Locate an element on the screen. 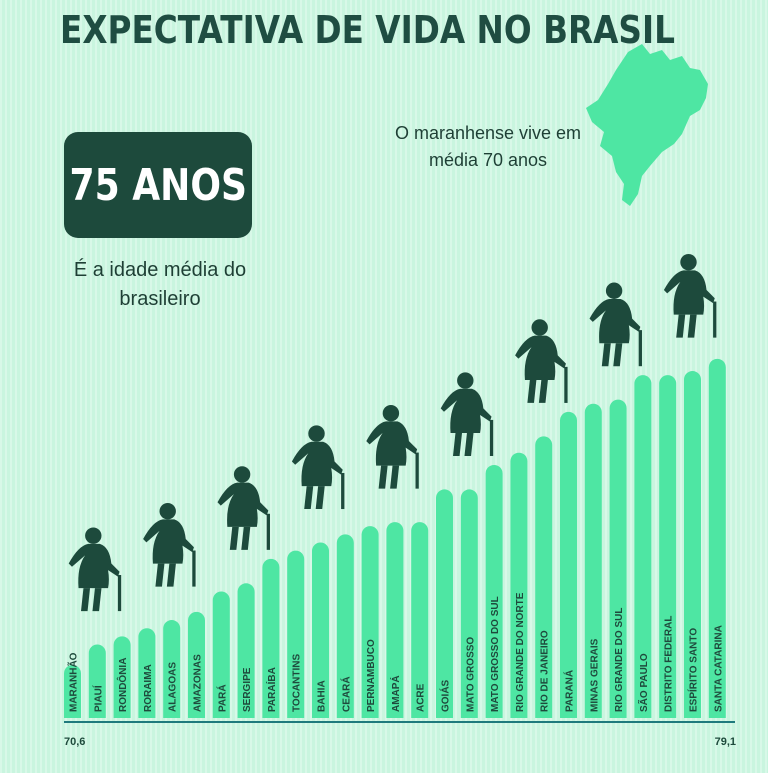 This screenshot has width=768, height=773. national-average-value: 75 ANOS is located at coordinates (158, 185).